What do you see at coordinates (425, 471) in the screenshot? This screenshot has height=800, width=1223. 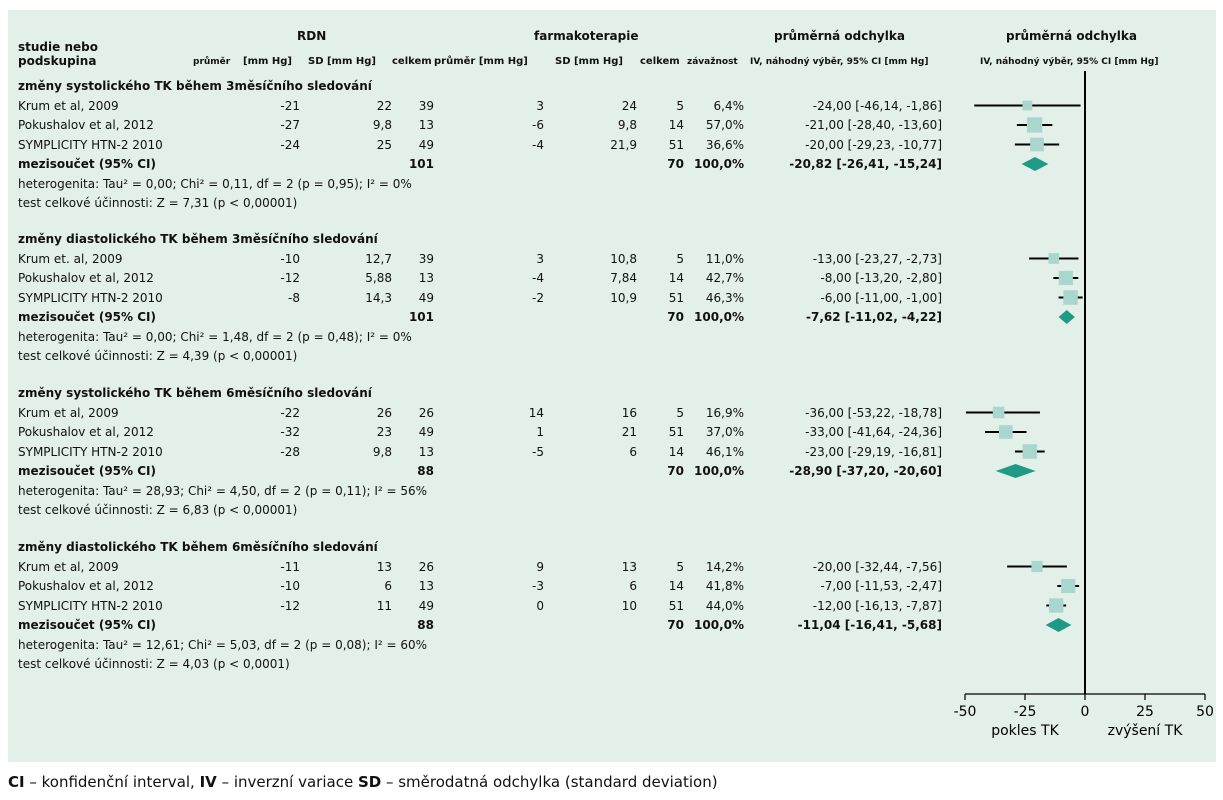 I see `subtotal-rdn-n: 88` at bounding box center [425, 471].